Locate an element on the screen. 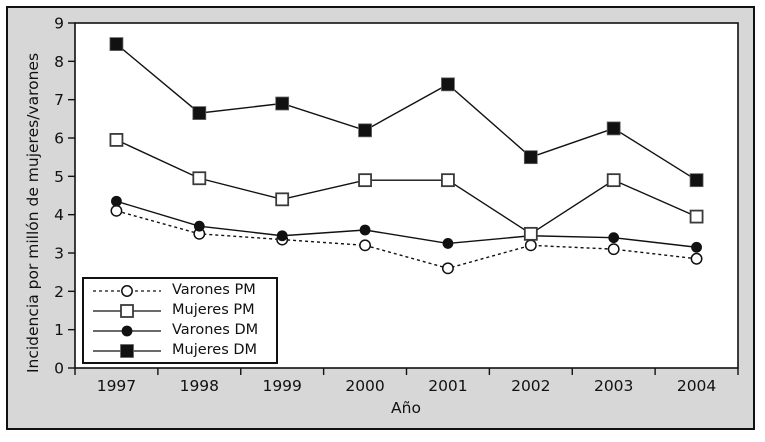  svg-text: 2003 is located at coordinates (613, 386).